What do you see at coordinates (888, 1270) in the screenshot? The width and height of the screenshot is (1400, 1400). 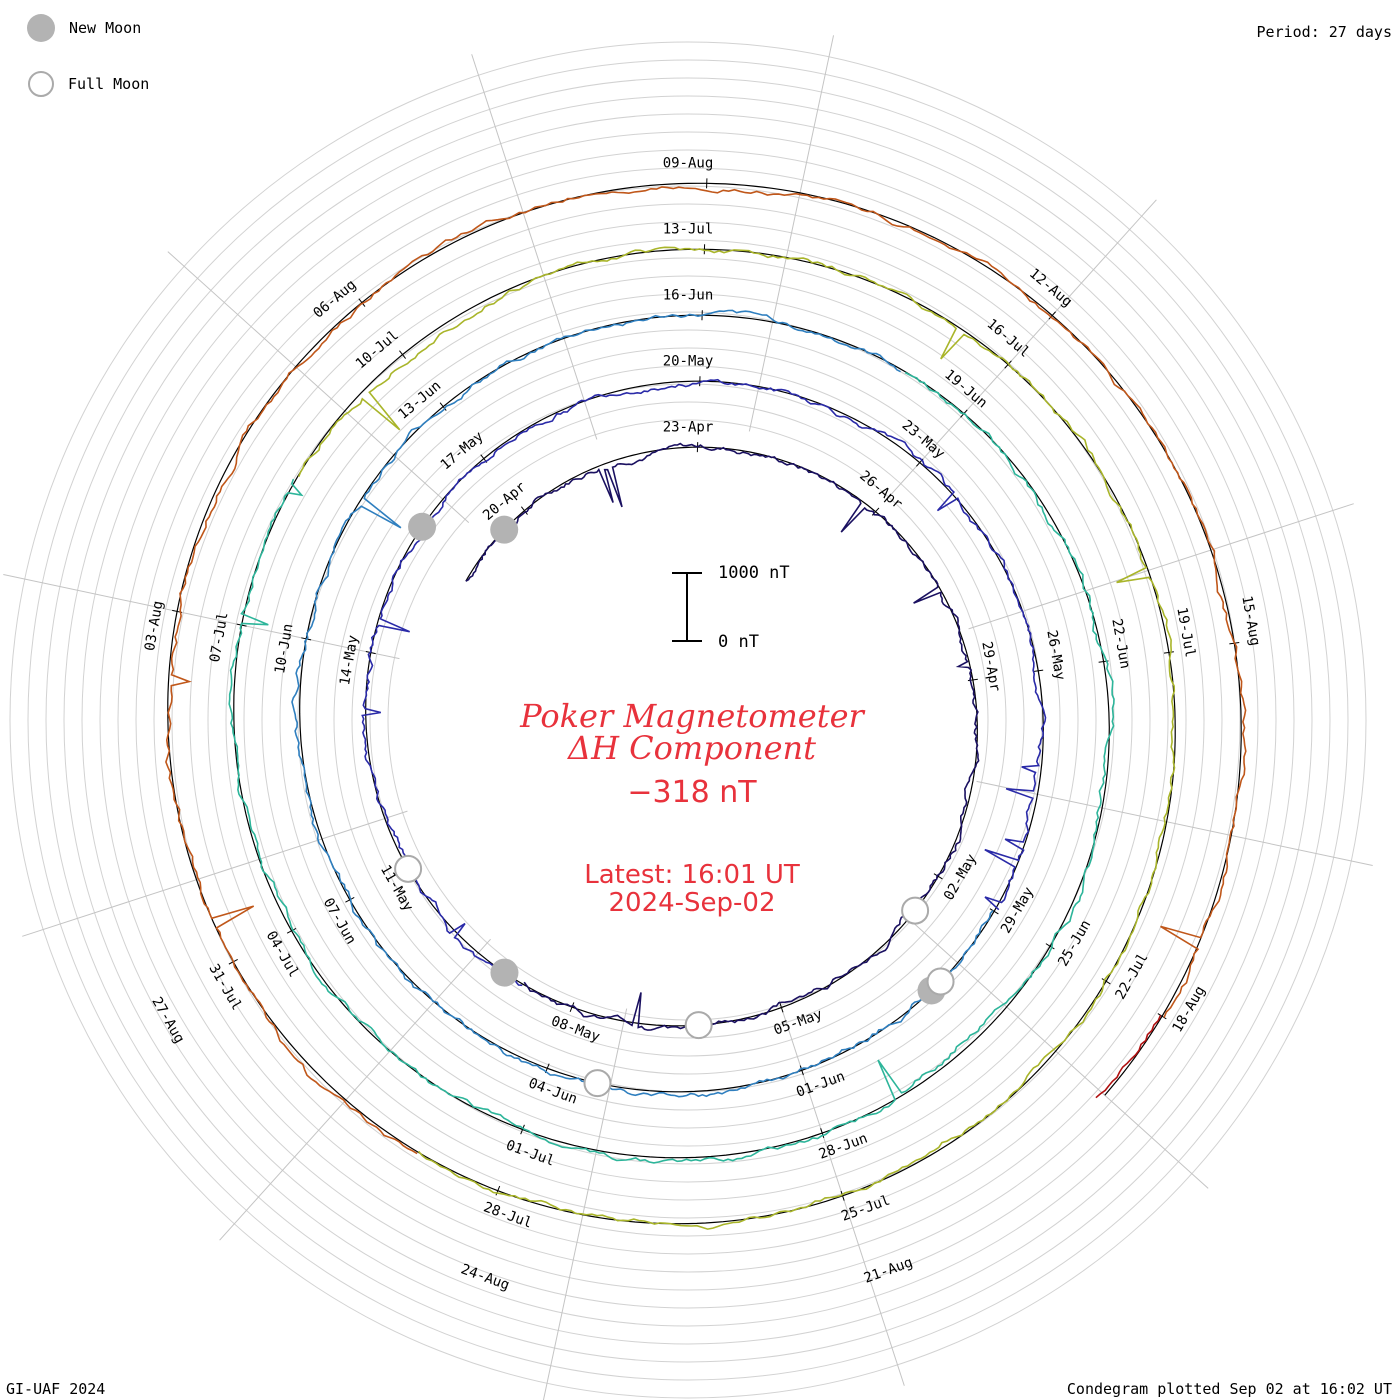 I see `date-label: 21-Aug` at bounding box center [888, 1270].